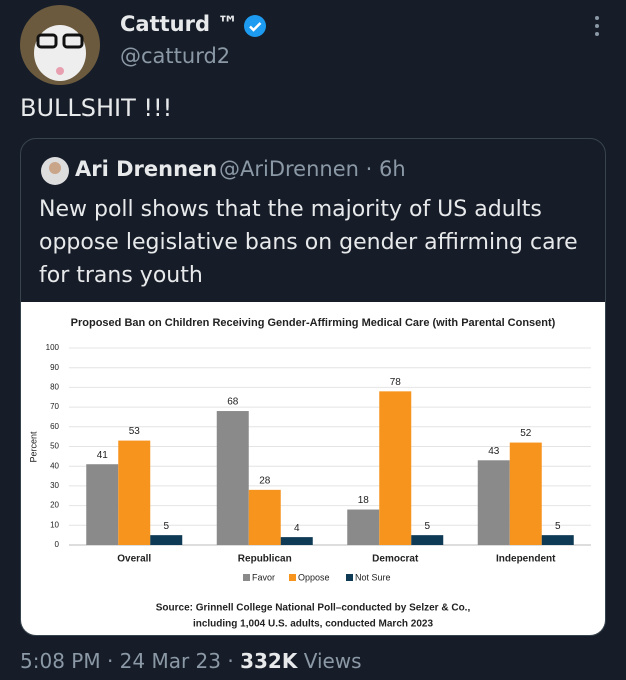 This screenshot has width=626, height=680. I want to click on legend-label: Not Sure, so click(373, 577).